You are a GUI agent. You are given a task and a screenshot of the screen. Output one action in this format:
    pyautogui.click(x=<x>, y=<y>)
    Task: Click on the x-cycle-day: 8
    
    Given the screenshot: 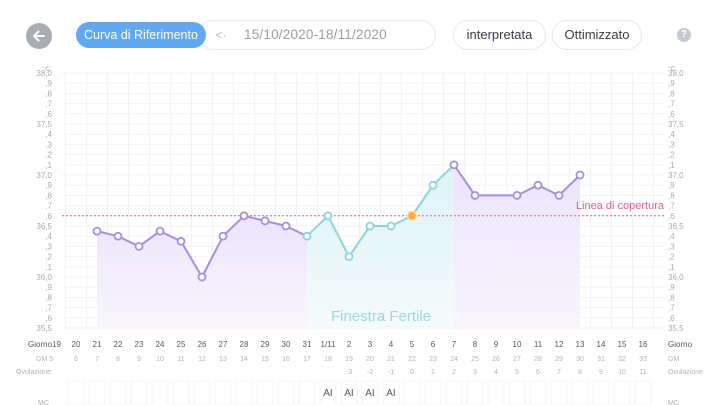 What is the action you would take?
    pyautogui.click(x=118, y=359)
    